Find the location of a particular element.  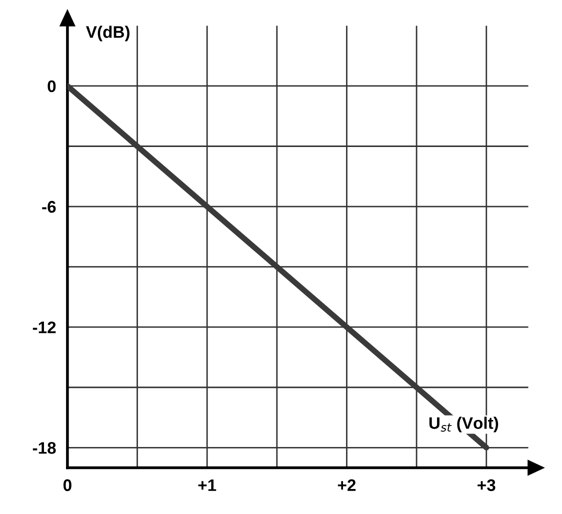

y-tick-label: -18 is located at coordinates (44, 448).